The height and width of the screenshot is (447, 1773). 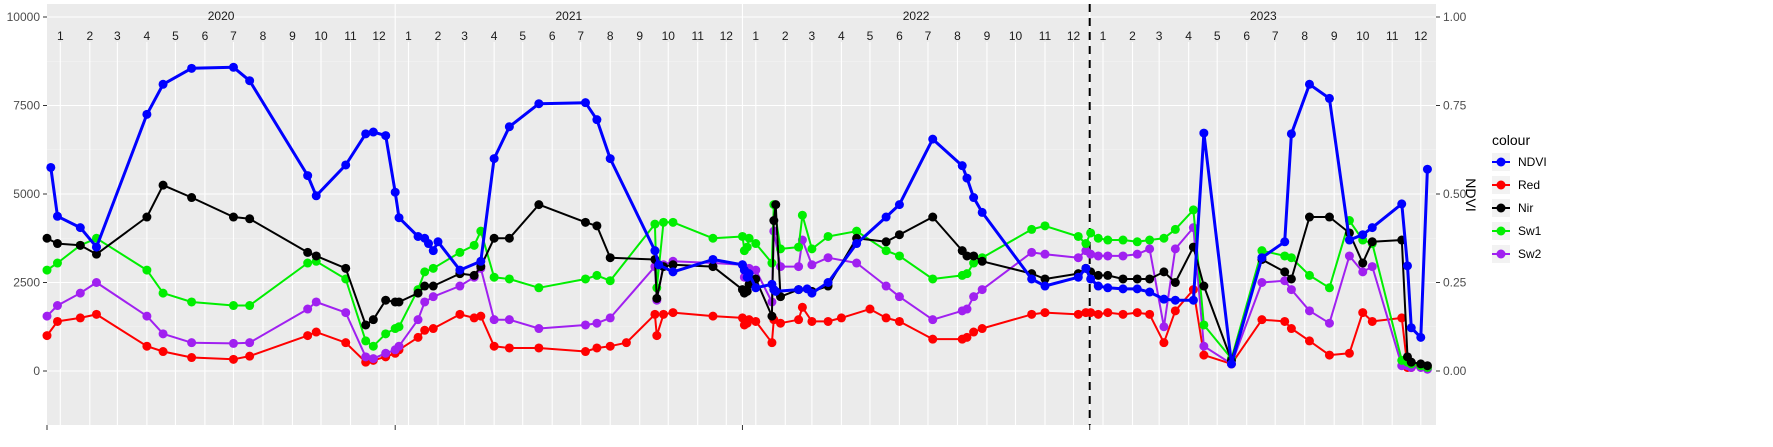 I want to click on legend-item-ndvi: NDVI, so click(x=1519, y=162).